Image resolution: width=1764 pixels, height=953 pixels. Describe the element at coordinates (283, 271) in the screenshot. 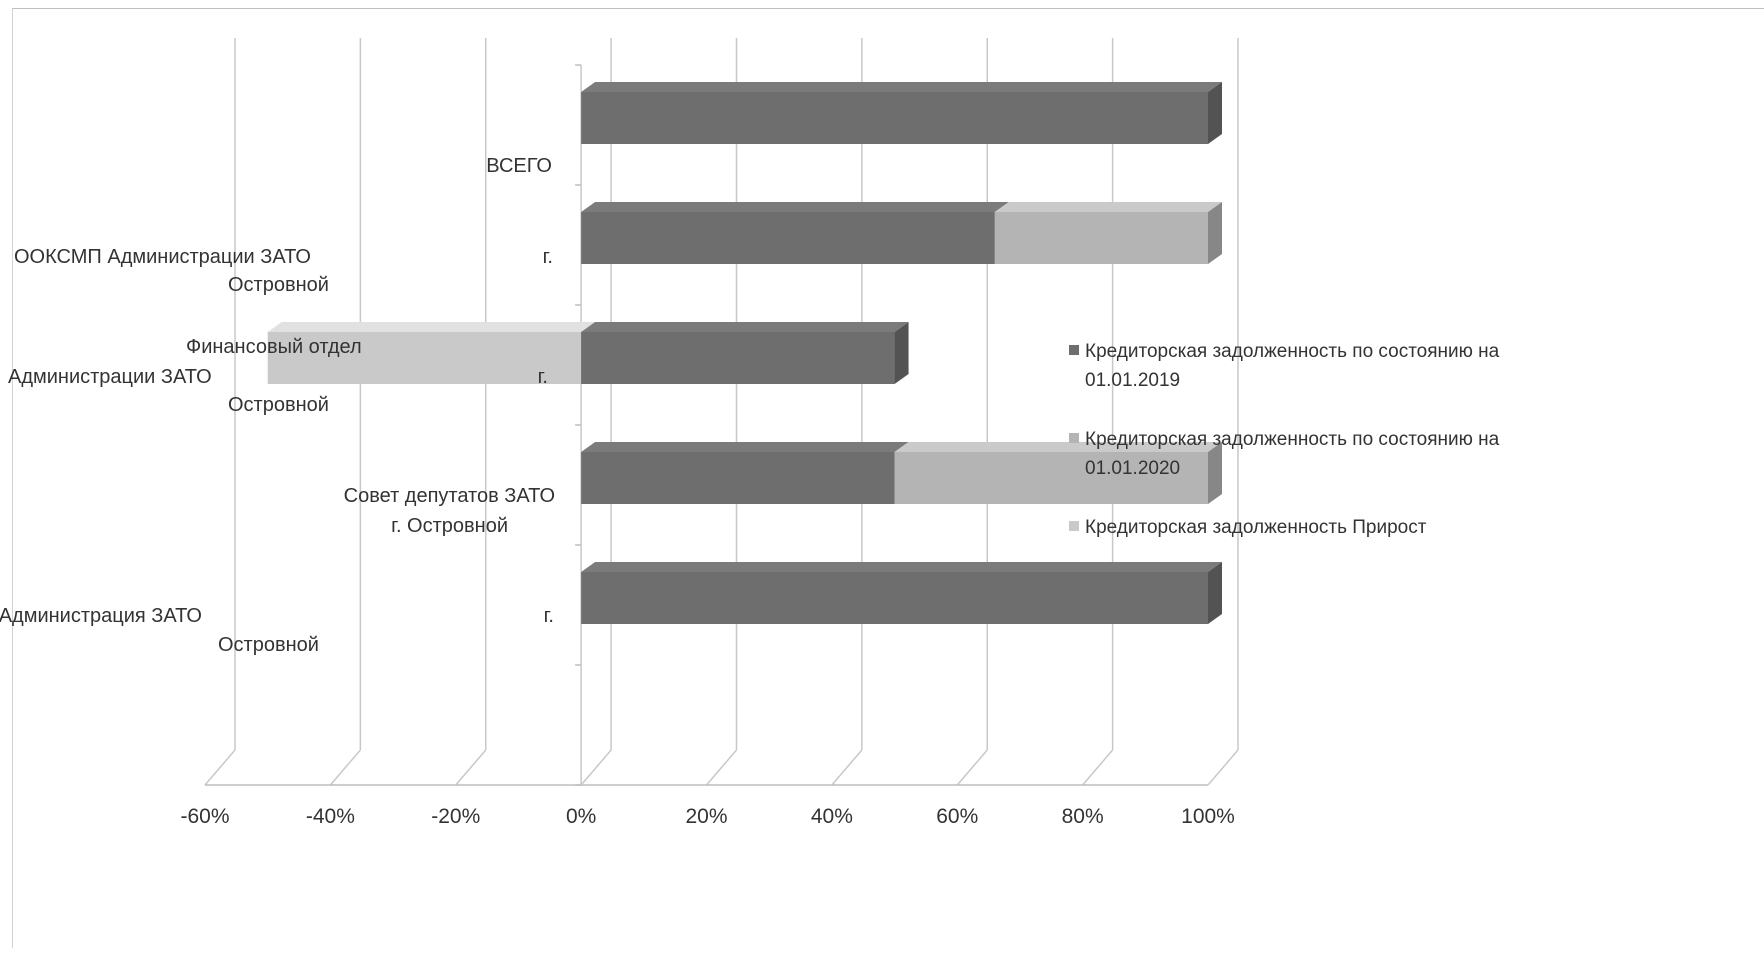

I see `category-label: ООКСМП Администрации ЗАТО г. Островной` at that location.